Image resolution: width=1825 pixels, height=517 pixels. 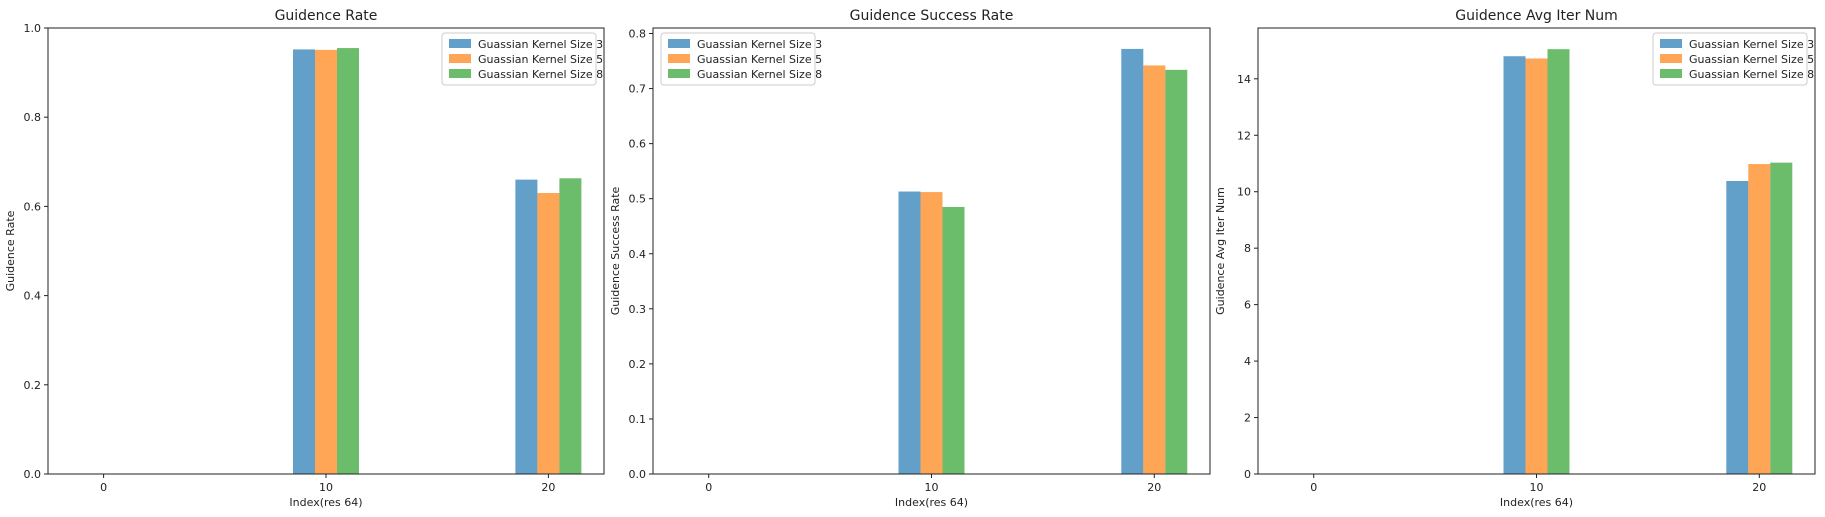 What do you see at coordinates (1247, 418) in the screenshot?
I see `y-tick-label: 2` at bounding box center [1247, 418].